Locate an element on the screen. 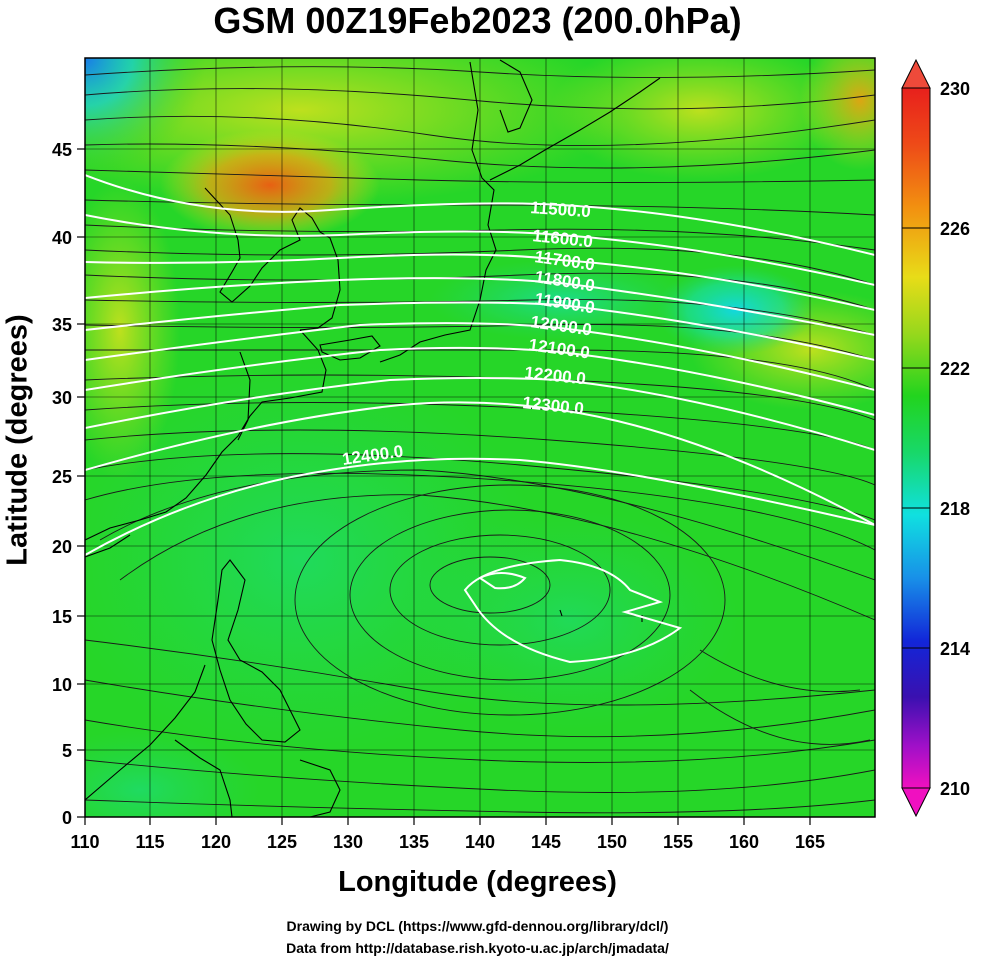 This screenshot has height=962, width=982. x-tick-label: 130 is located at coordinates (348, 842).